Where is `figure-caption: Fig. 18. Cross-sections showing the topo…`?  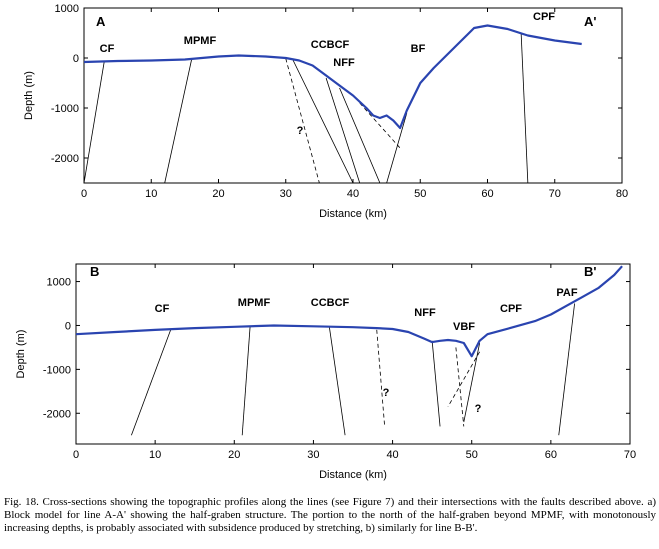 figure-caption: Fig. 18. Cross-sections showing the topo… is located at coordinates (330, 515).